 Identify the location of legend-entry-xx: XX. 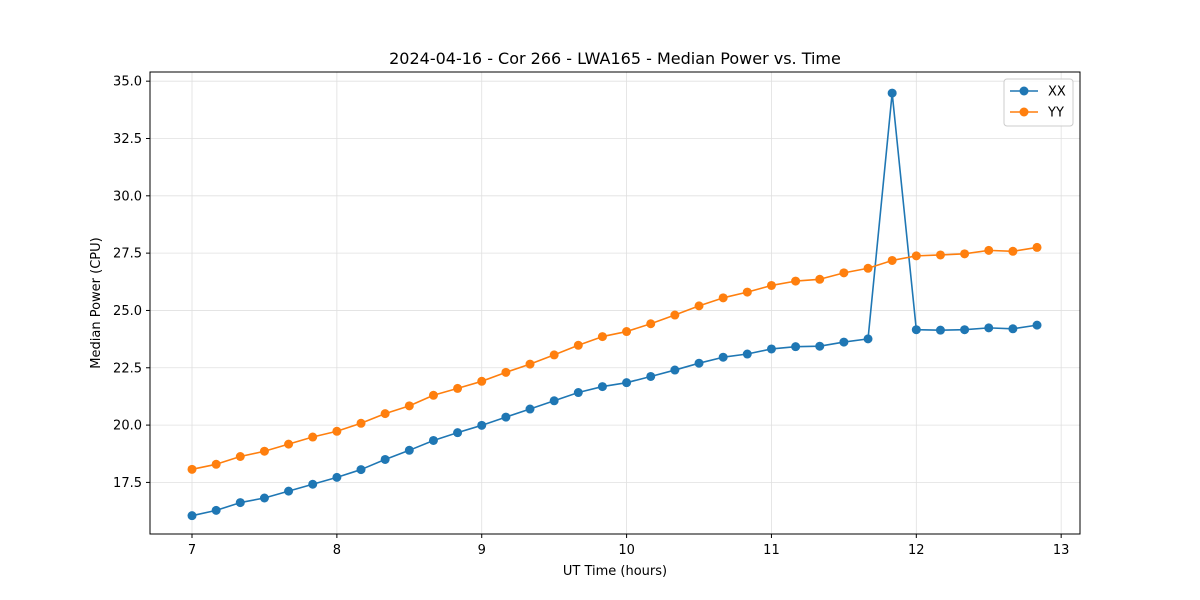
(1038, 92).